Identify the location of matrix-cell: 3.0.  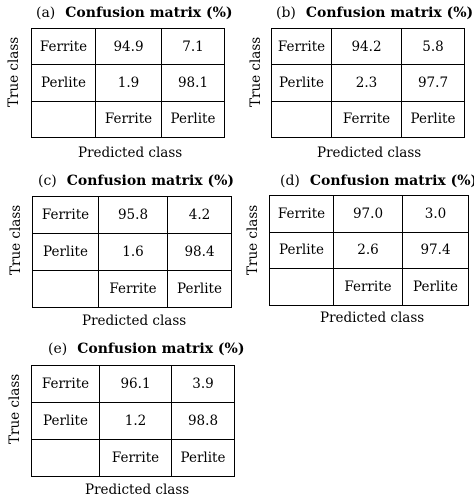
(435, 214).